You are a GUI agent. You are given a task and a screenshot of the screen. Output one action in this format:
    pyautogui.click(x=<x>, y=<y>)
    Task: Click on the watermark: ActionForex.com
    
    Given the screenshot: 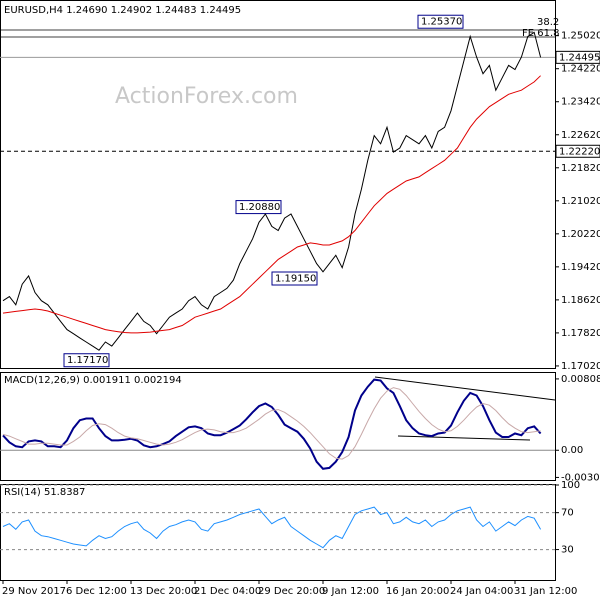 What is the action you would take?
    pyautogui.click(x=206, y=96)
    